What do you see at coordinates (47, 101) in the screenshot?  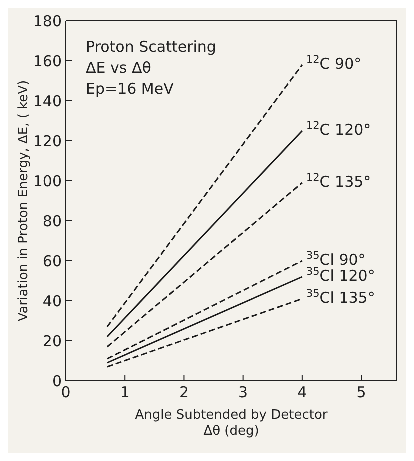 I see `y-tick-label: 140` at bounding box center [47, 101].